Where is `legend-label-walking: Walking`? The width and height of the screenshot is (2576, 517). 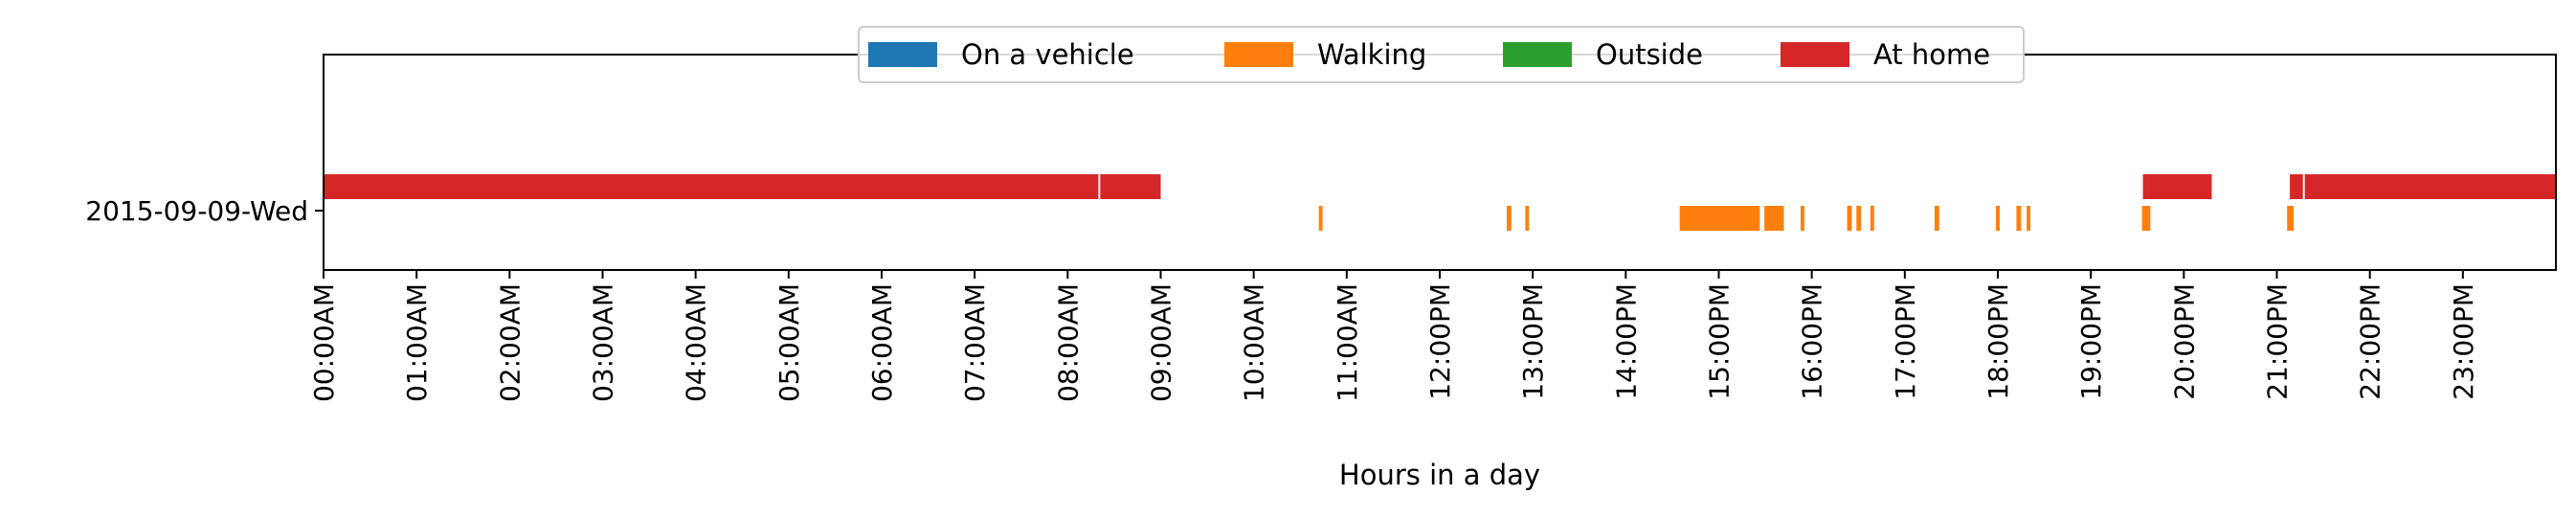
legend-label-walking: Walking is located at coordinates (1372, 54).